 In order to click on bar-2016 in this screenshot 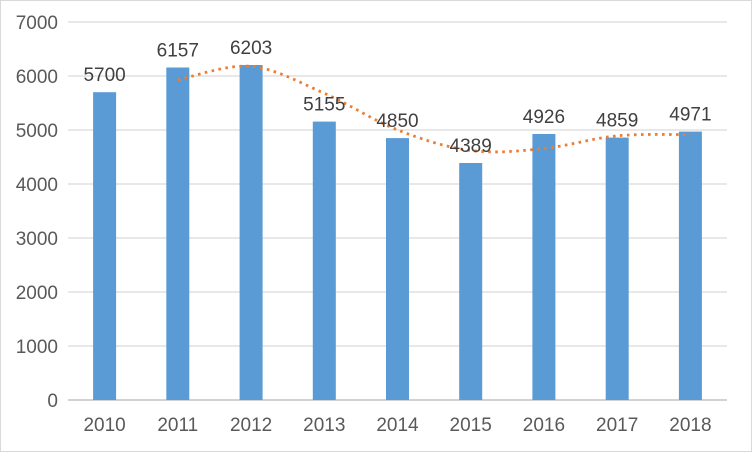, I will do `click(544, 267)`.